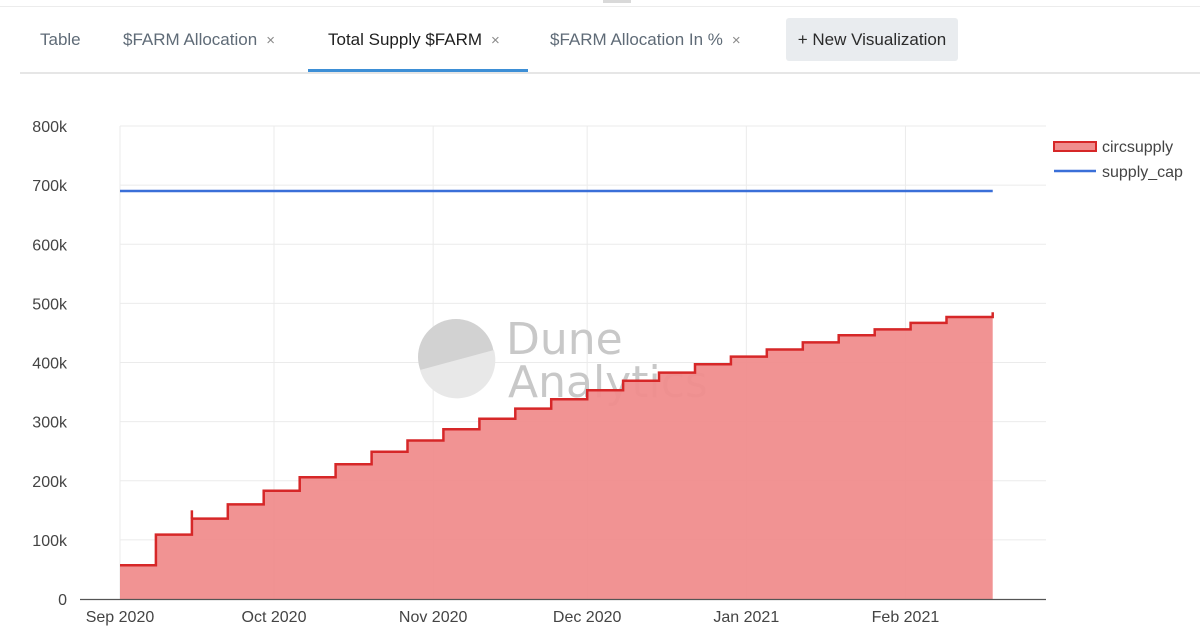  I want to click on y-tick-label: 200k, so click(50, 482).